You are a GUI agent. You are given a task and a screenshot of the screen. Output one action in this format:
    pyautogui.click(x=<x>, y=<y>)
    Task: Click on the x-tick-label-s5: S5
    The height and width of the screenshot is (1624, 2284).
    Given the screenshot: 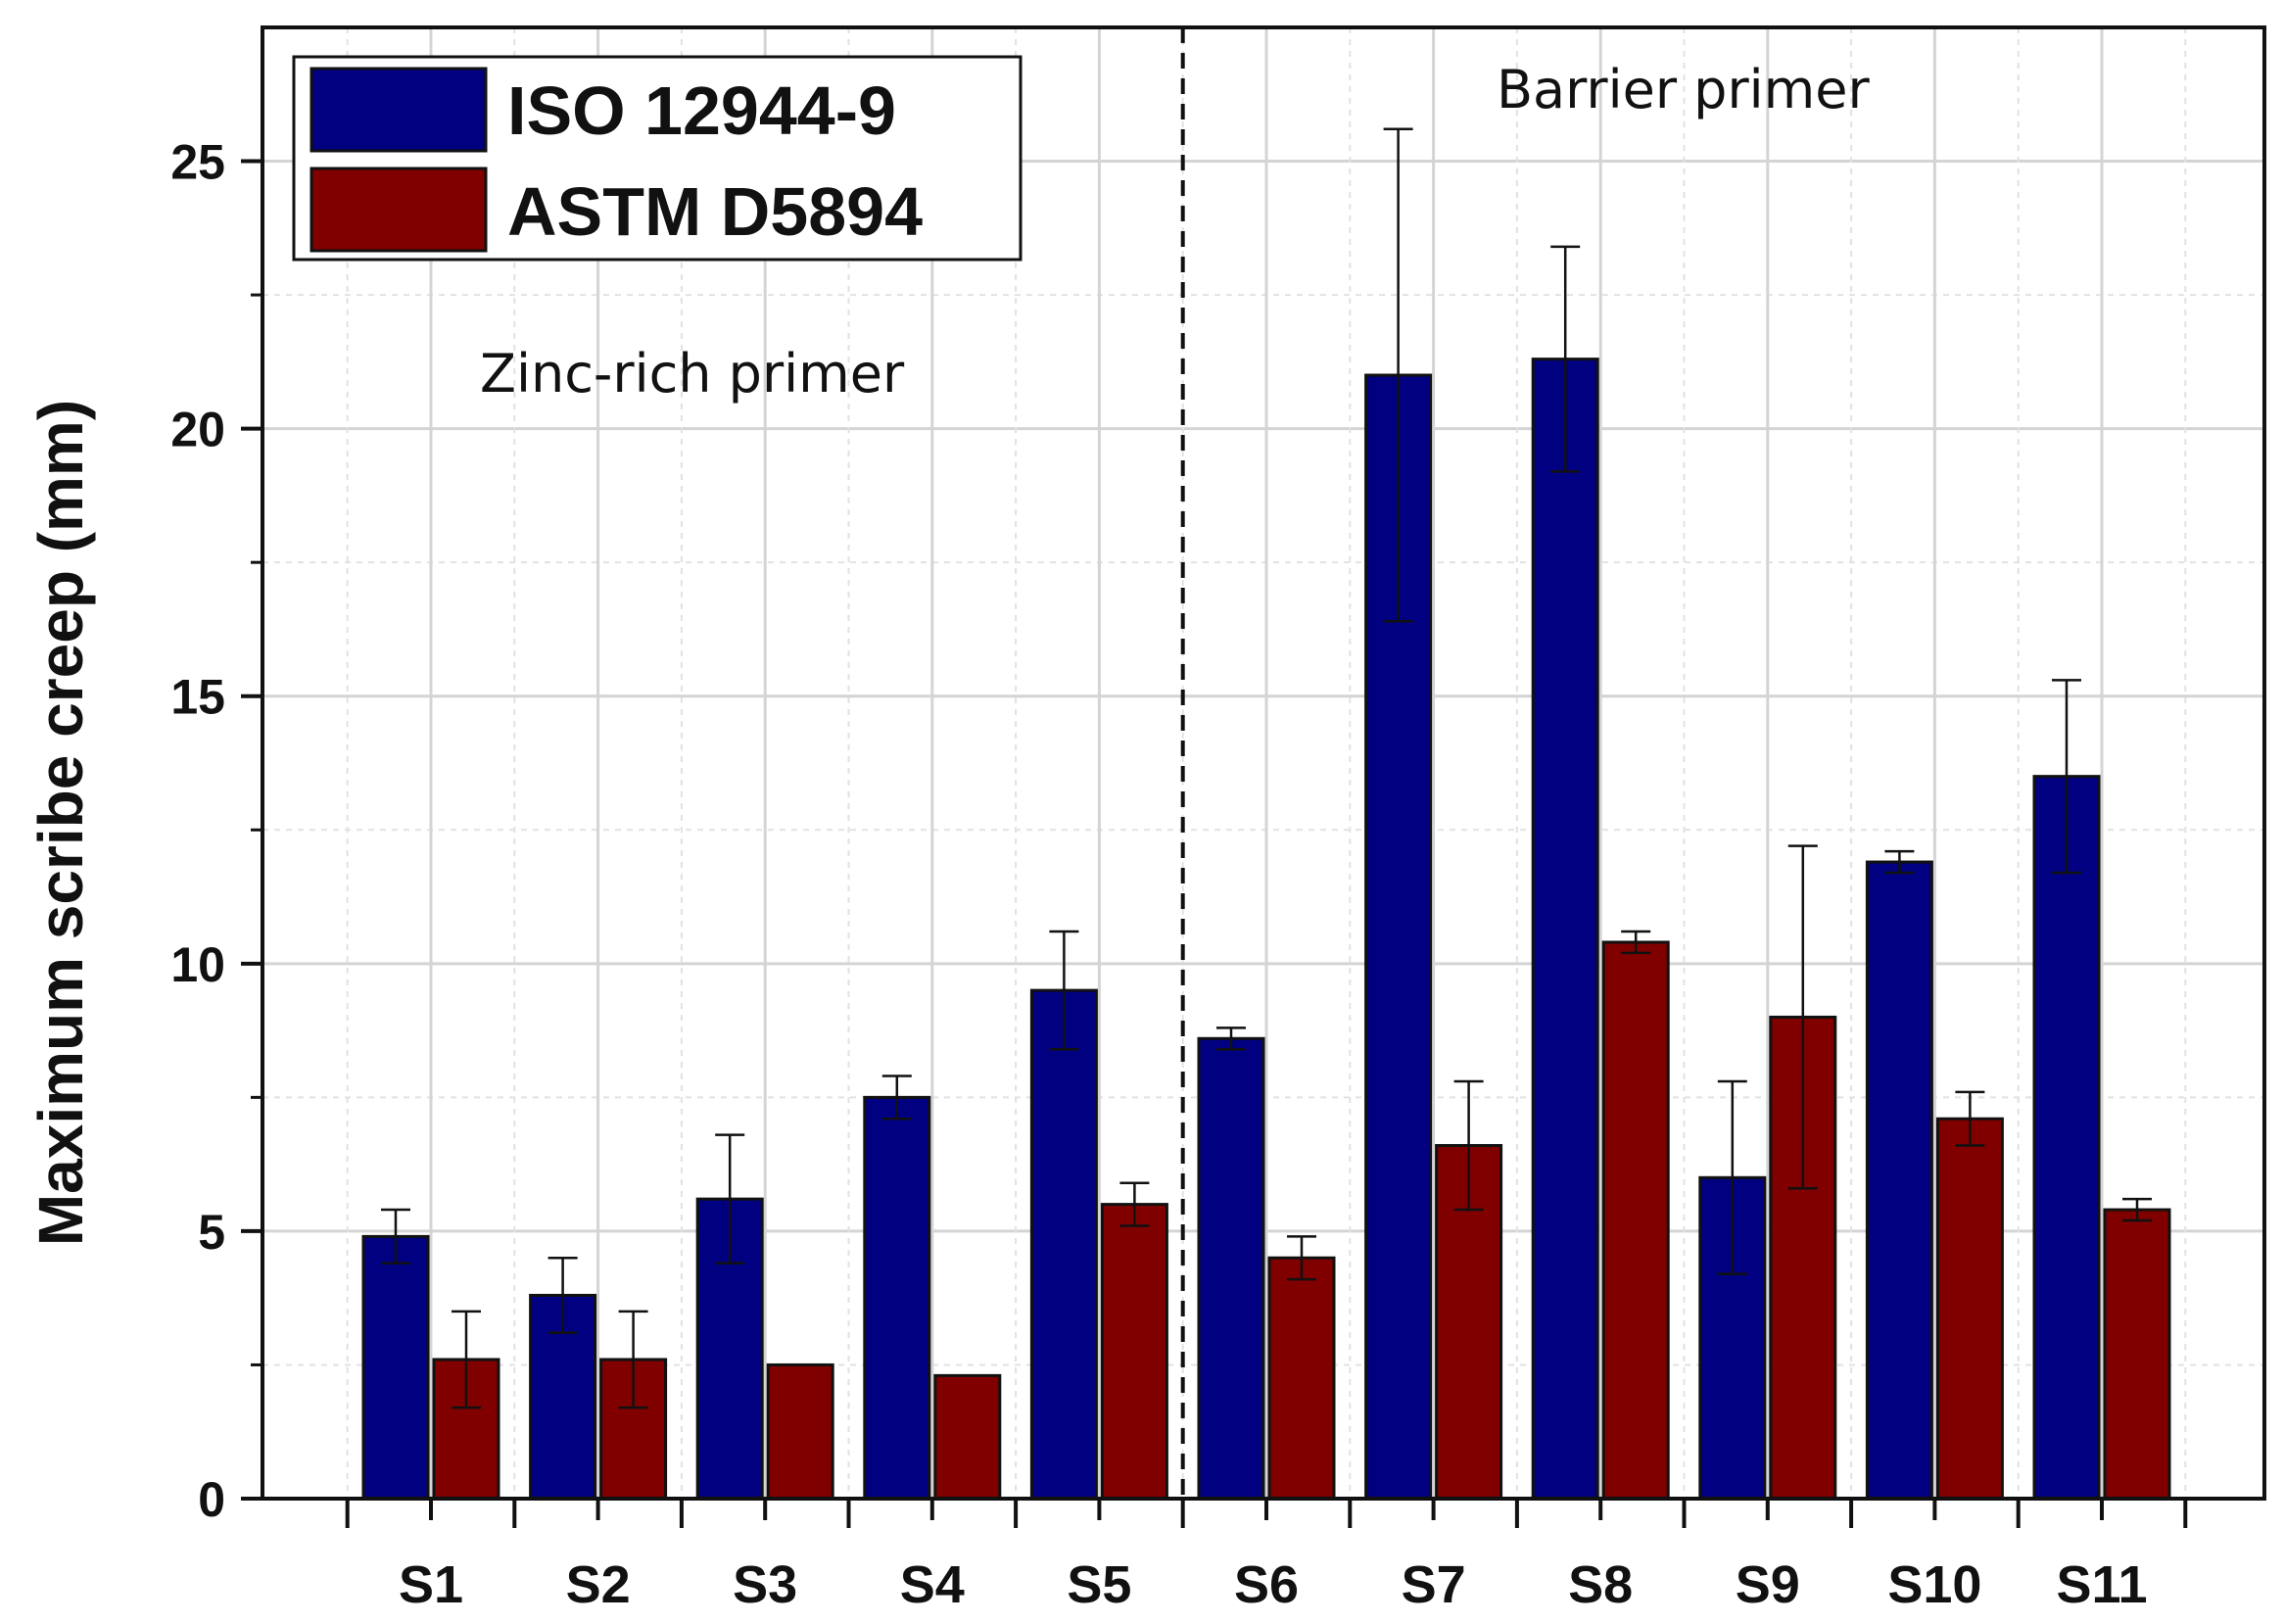 What is the action you would take?
    pyautogui.click(x=1099, y=1585)
    